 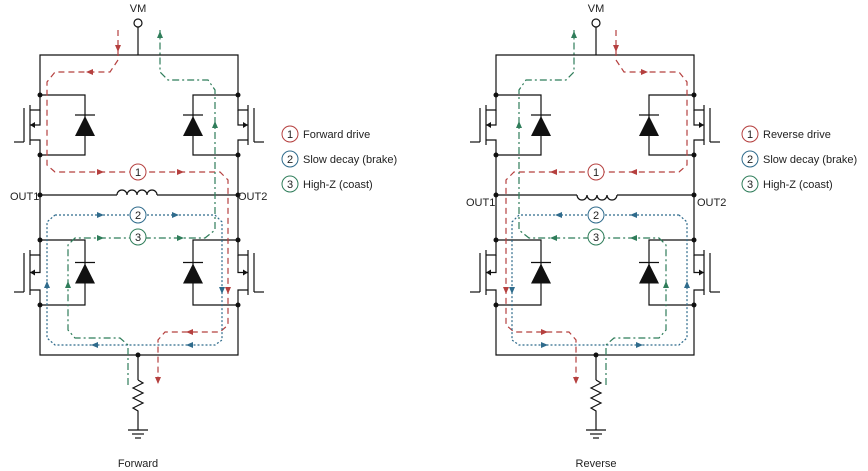 What do you see at coordinates (138, 464) in the screenshot?
I see `caption: Forward` at bounding box center [138, 464].